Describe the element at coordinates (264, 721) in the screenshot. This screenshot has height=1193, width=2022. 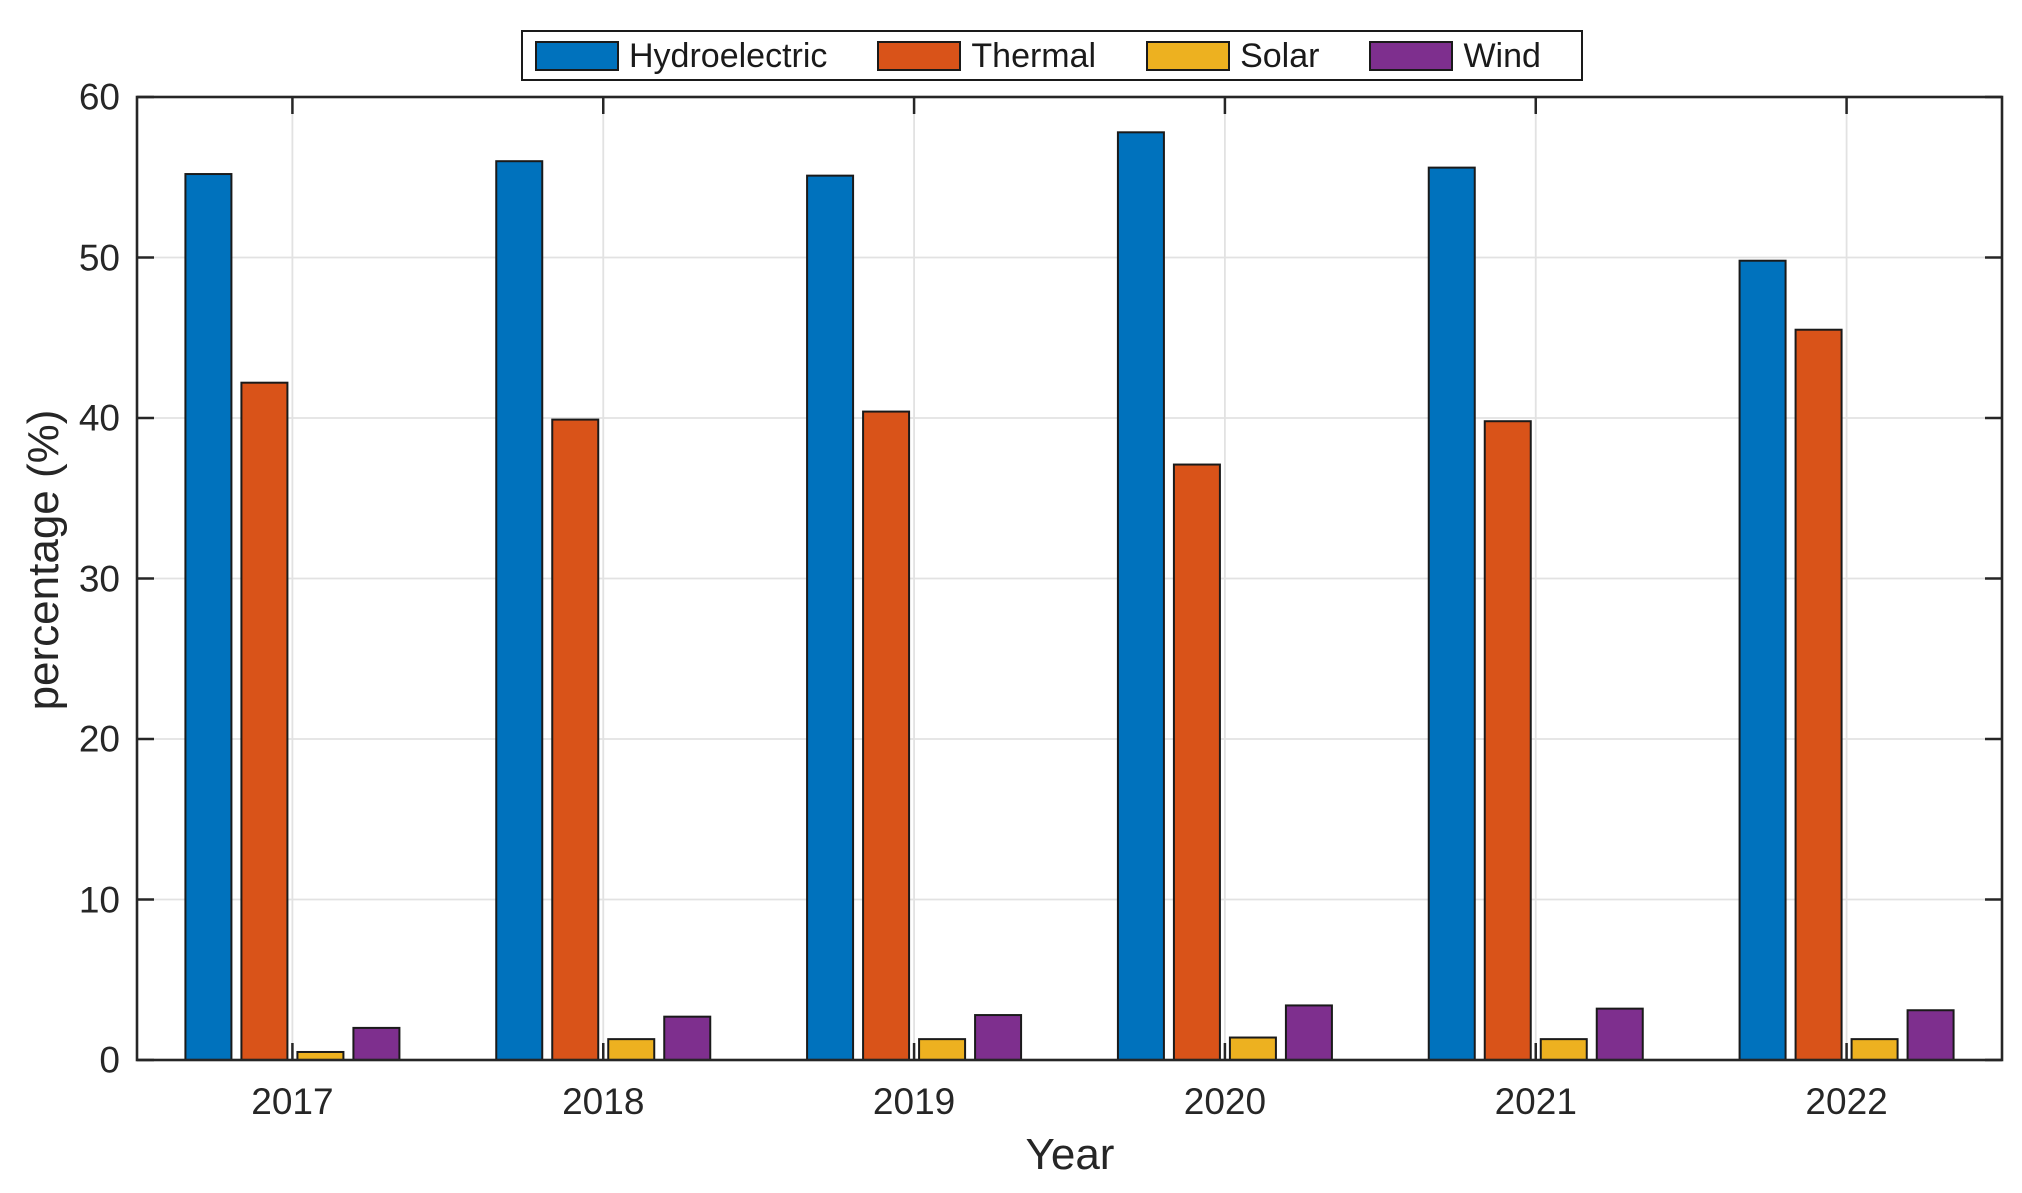
I see `bar-thermal-2017` at that location.